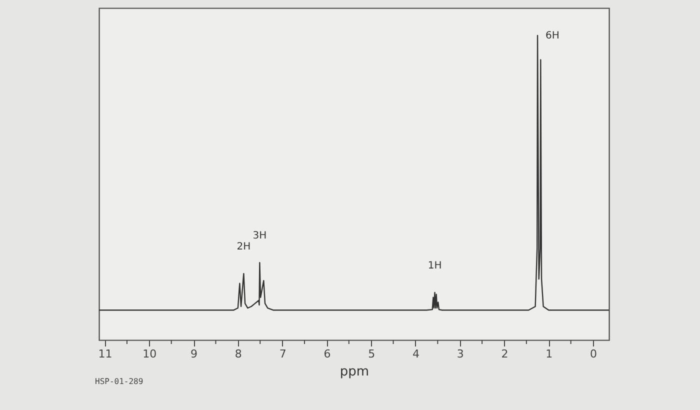 The height and width of the screenshot is (410, 700). What do you see at coordinates (553, 36) in the screenshot?
I see `annotation: 6H` at bounding box center [553, 36].